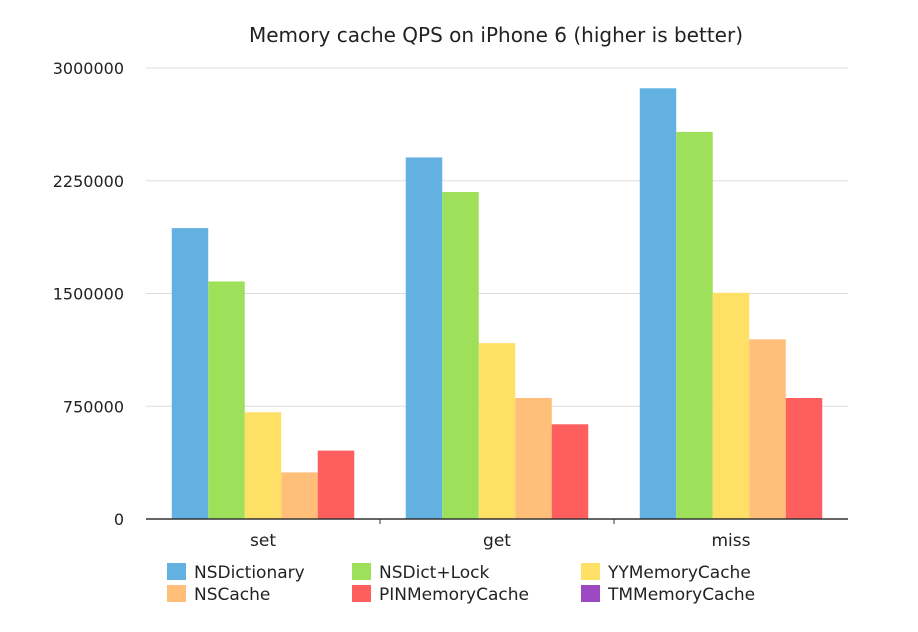 This screenshot has height=632, width=918. Describe the element at coordinates (570, 471) in the screenshot. I see `bar-pinmemorycache-get` at that location.